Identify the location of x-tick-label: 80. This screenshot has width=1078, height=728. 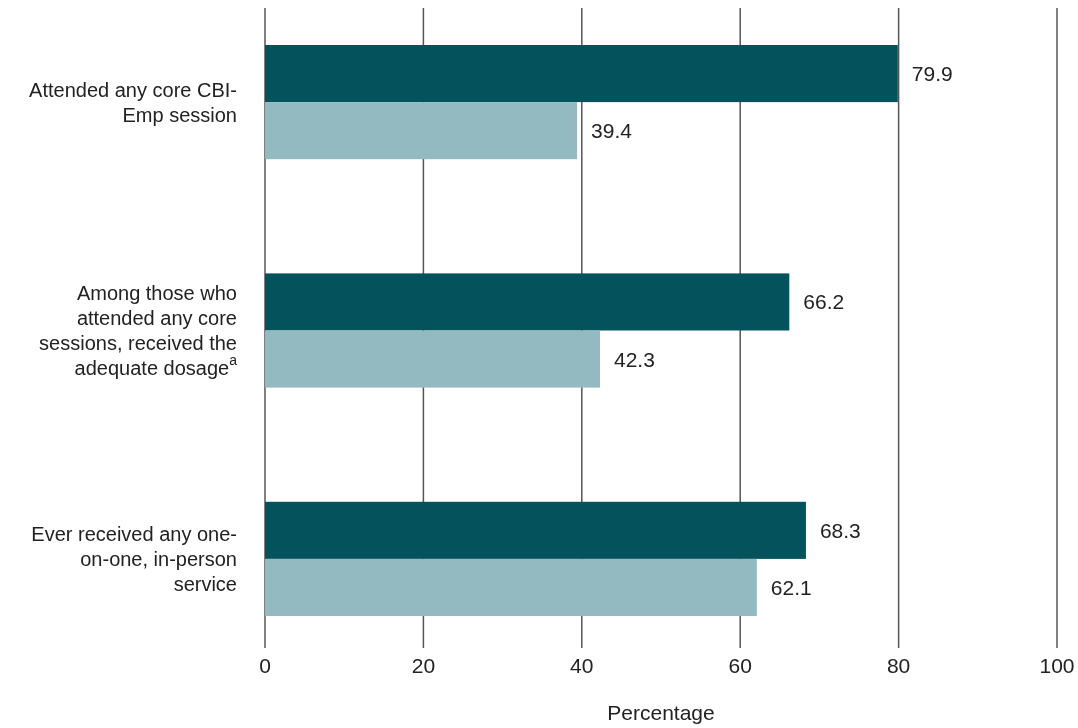
(898, 665).